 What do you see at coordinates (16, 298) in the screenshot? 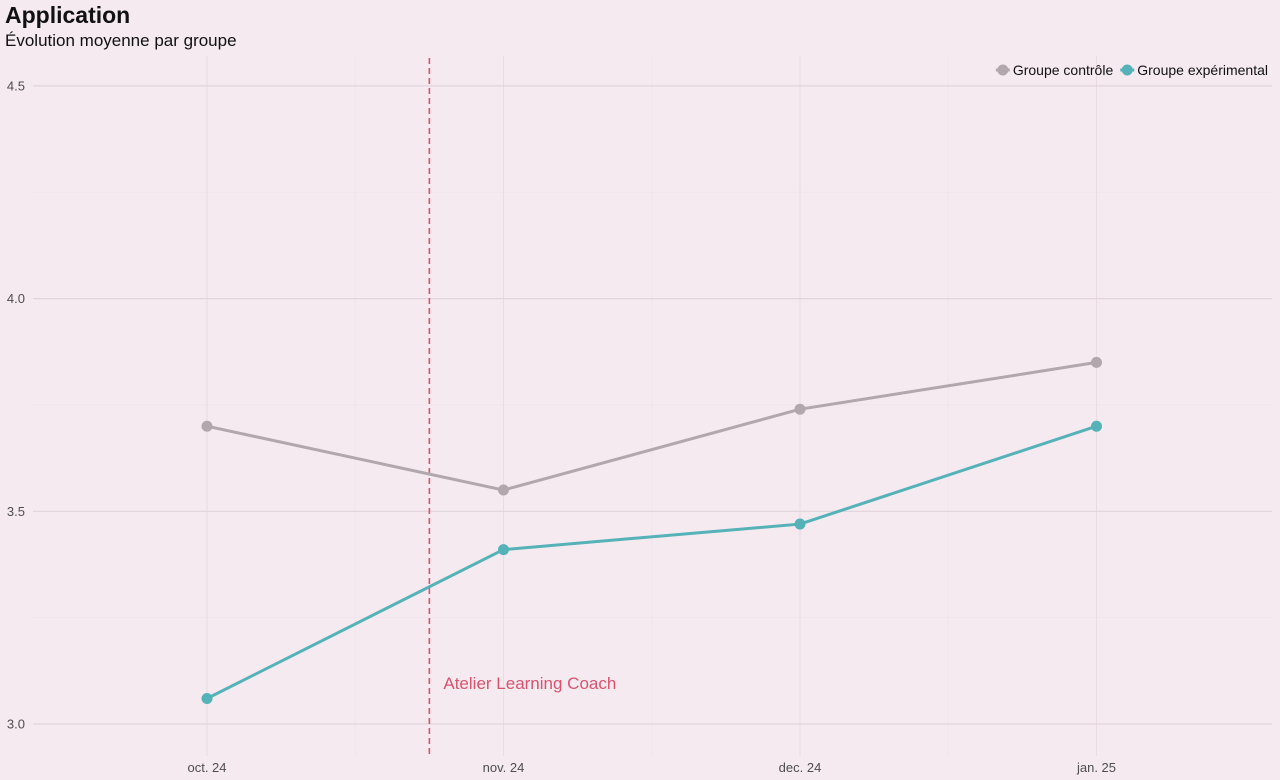
I see `y-tick-label: 4.0` at bounding box center [16, 298].